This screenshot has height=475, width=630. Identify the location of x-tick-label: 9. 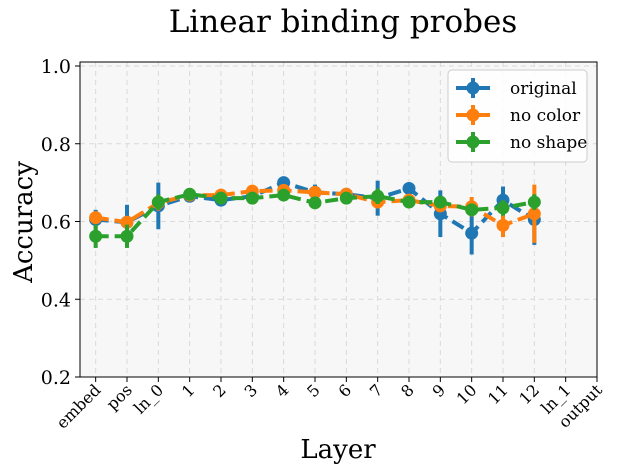
(439, 390).